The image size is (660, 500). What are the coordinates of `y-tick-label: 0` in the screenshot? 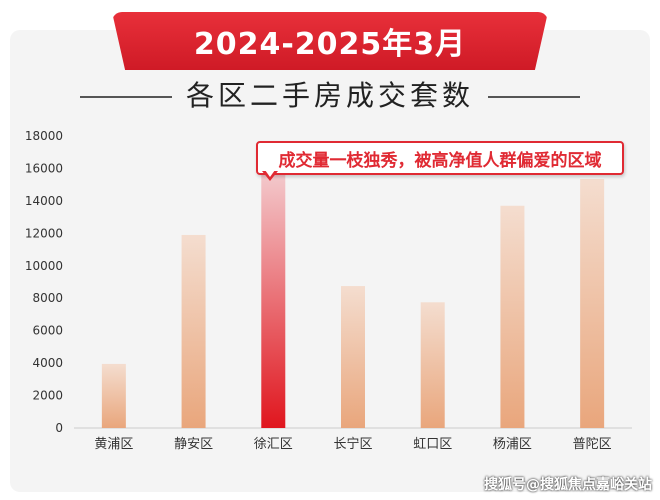 It's located at (59, 428).